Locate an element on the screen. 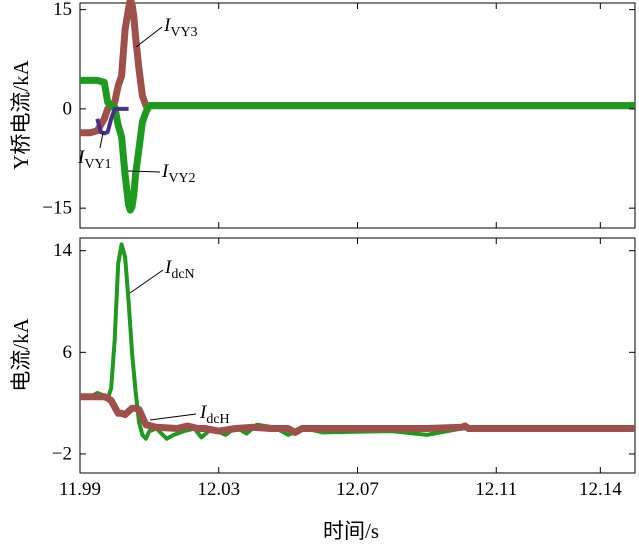  bottom-y-axis-label: 电流/kA is located at coordinates (21, 354).